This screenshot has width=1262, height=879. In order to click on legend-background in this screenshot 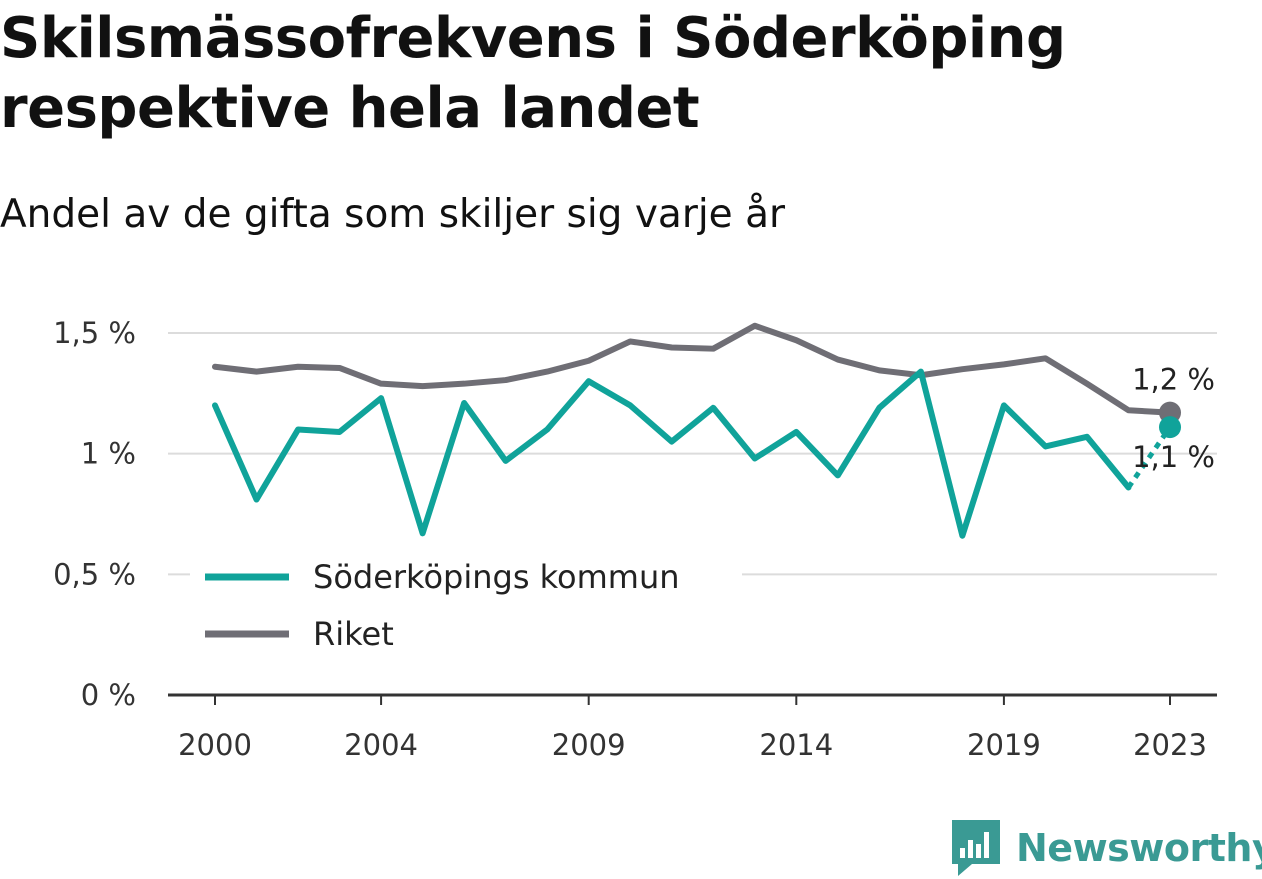, I will do `click(466, 608)`.